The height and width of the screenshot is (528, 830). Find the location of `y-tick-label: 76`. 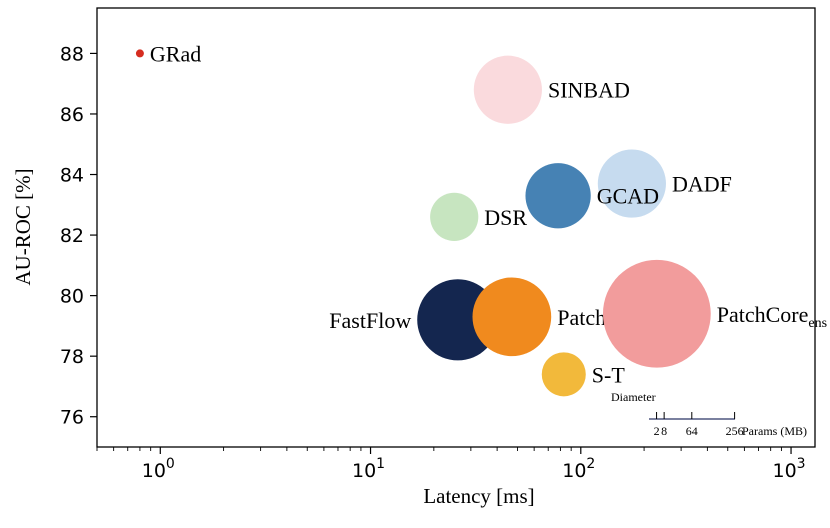

y-tick-label: 76 is located at coordinates (72, 418).